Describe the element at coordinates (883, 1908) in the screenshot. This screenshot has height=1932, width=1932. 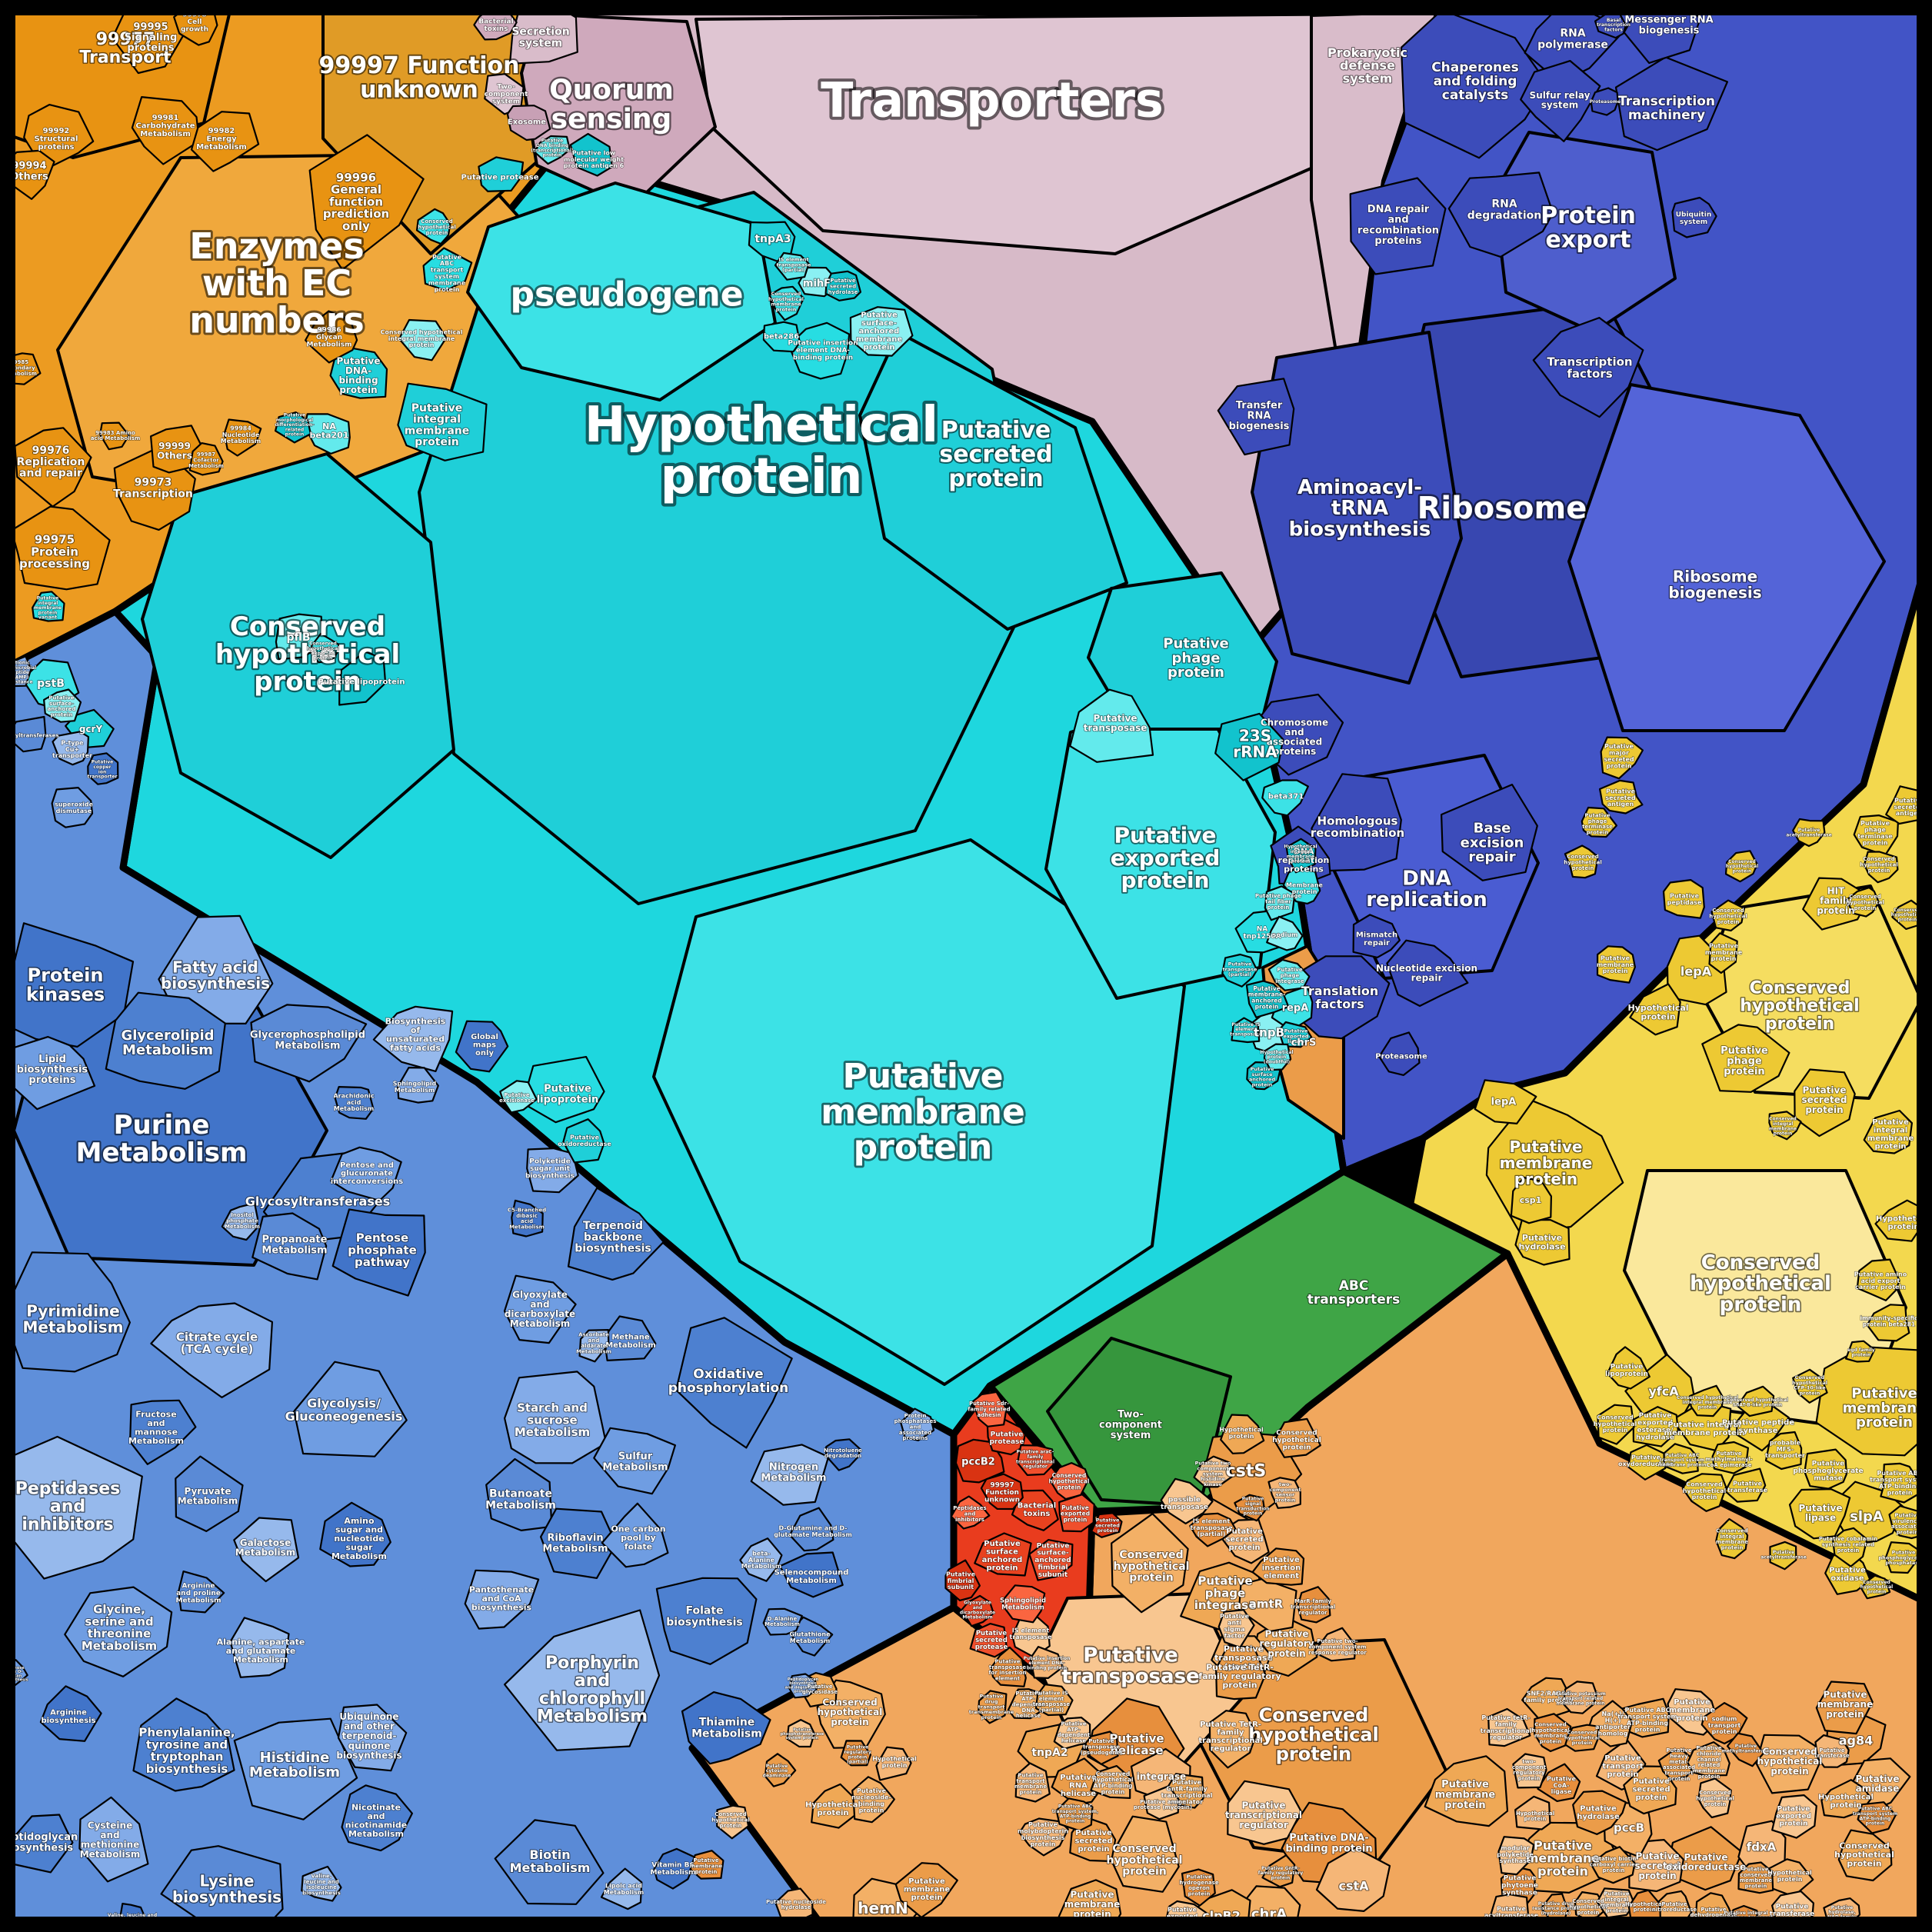
I see `treemap-cell-label: hemN` at that location.